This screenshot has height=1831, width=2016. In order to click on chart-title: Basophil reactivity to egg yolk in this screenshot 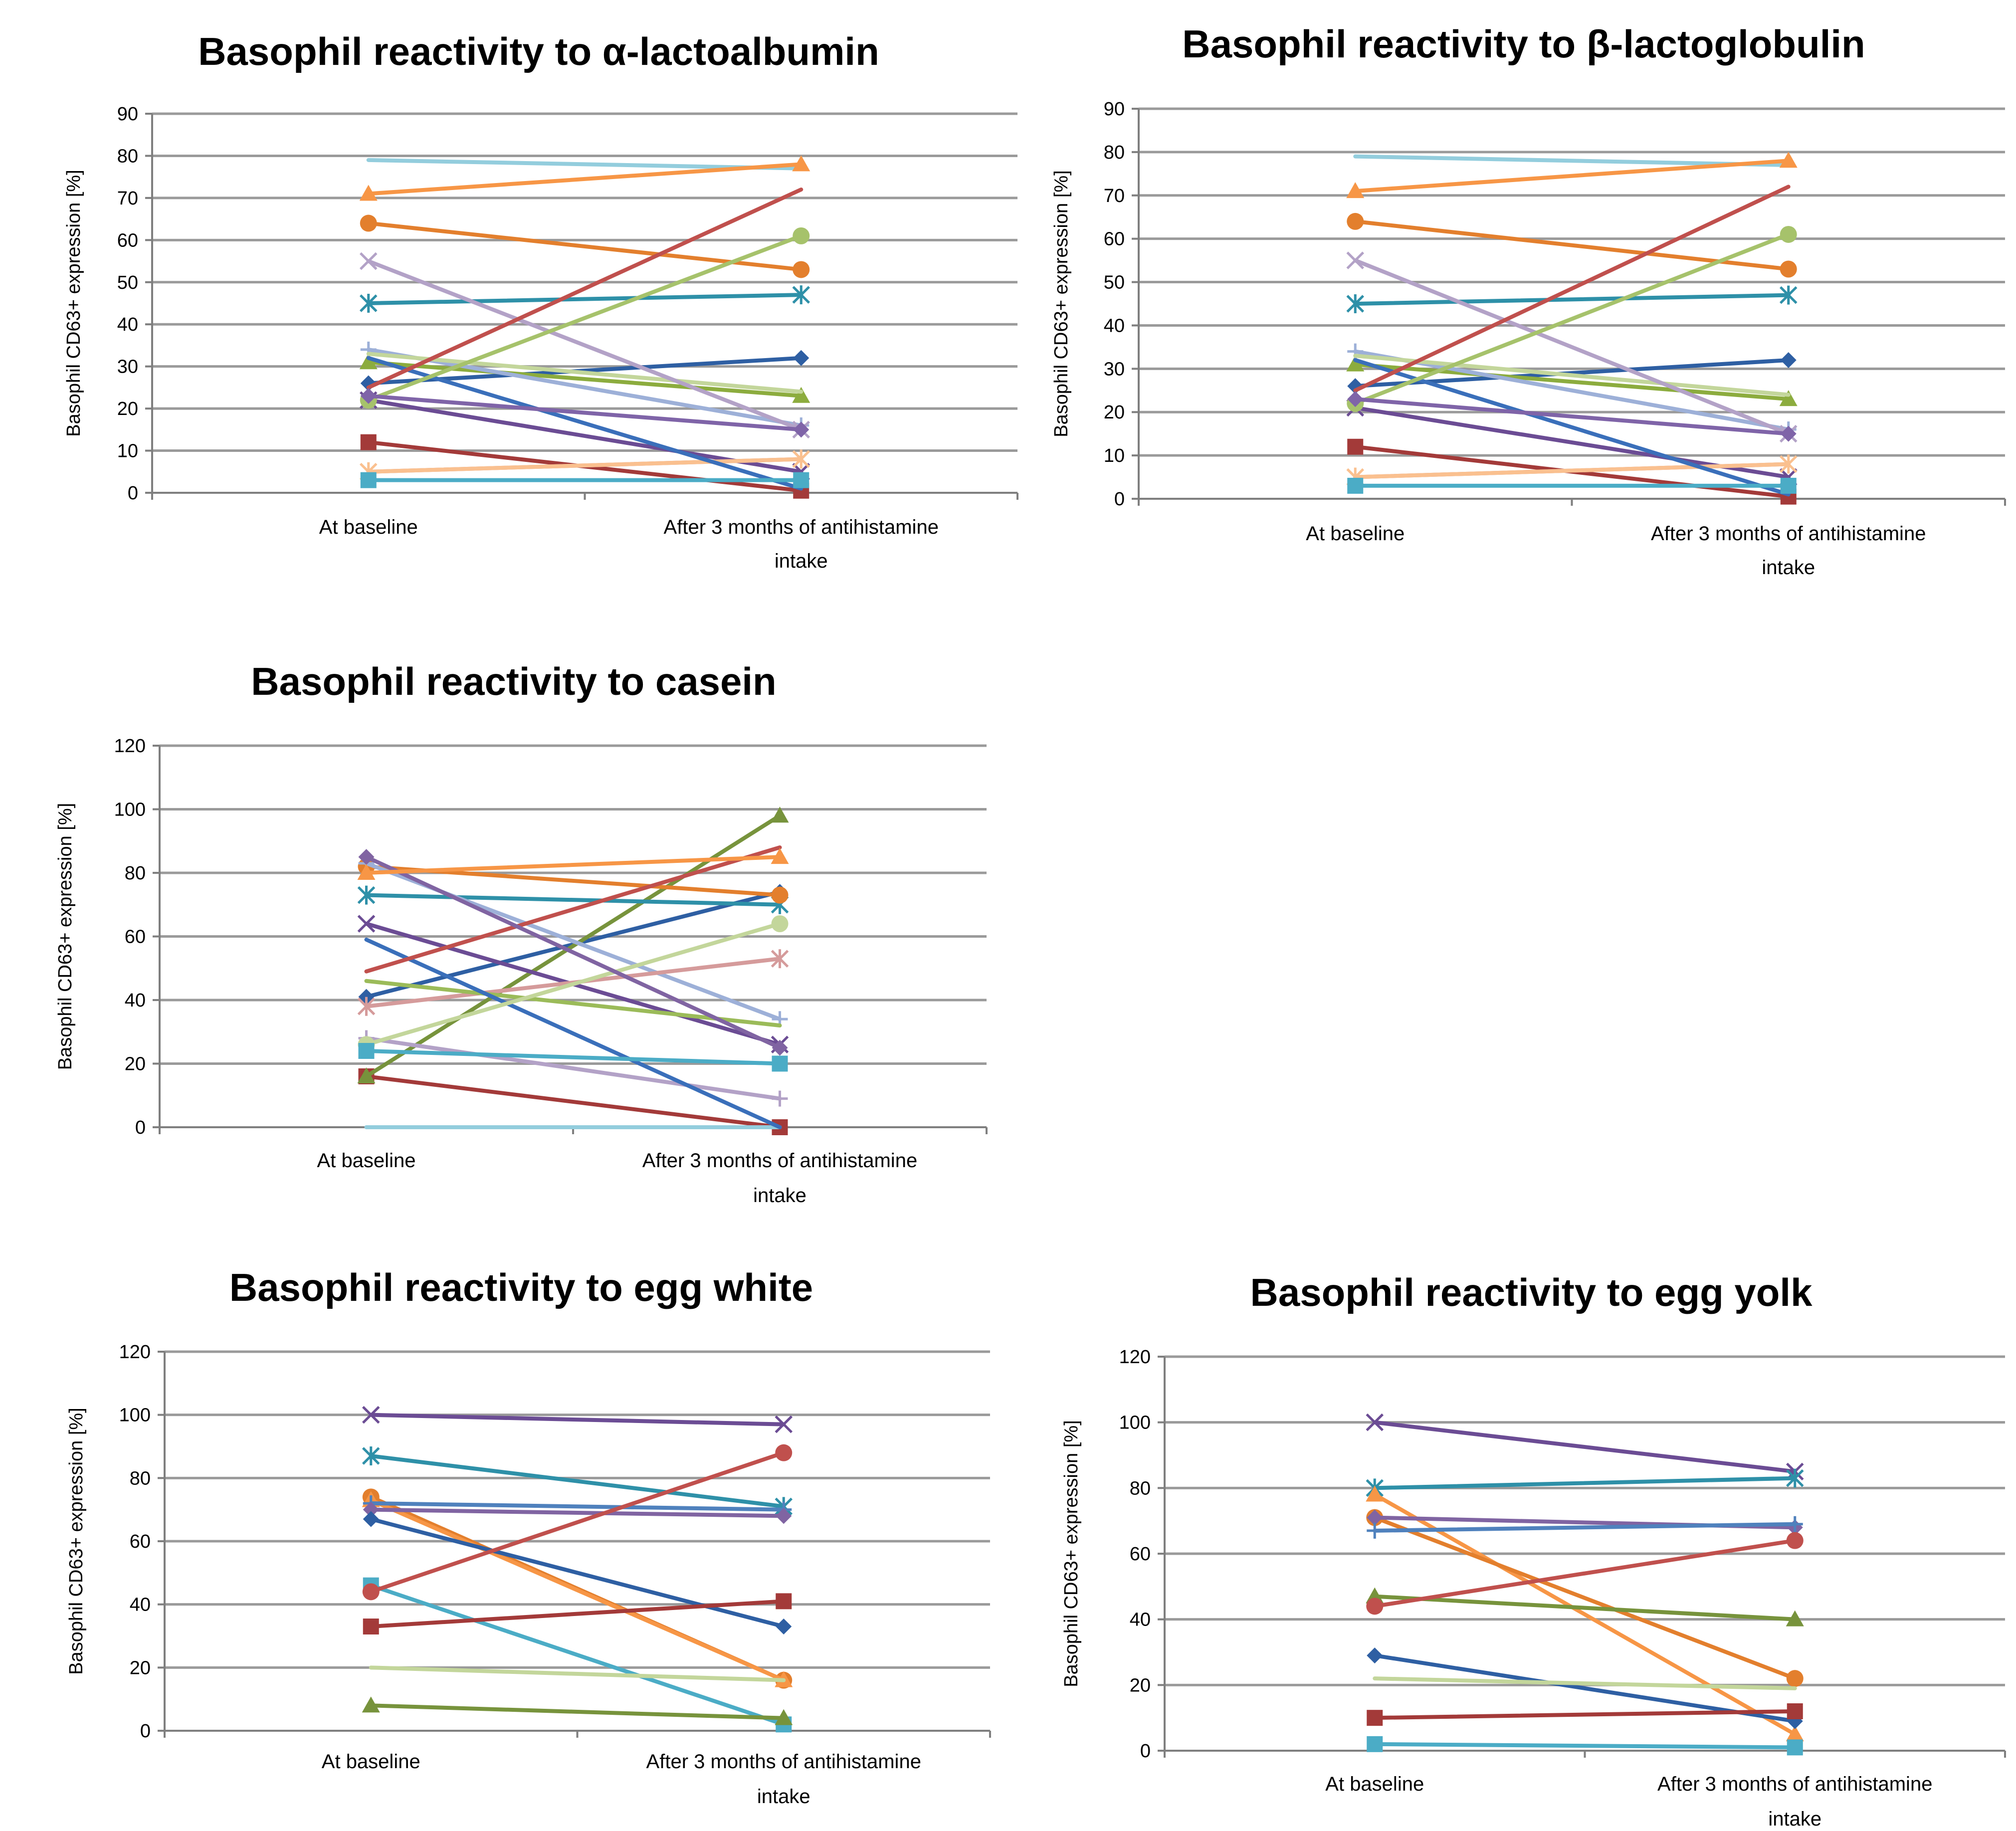, I will do `click(1532, 1292)`.